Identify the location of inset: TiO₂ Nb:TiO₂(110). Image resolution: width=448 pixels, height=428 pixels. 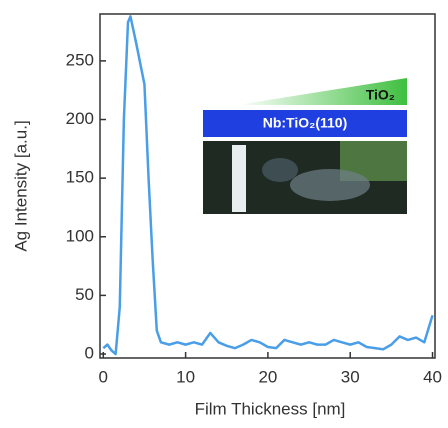
(305, 146).